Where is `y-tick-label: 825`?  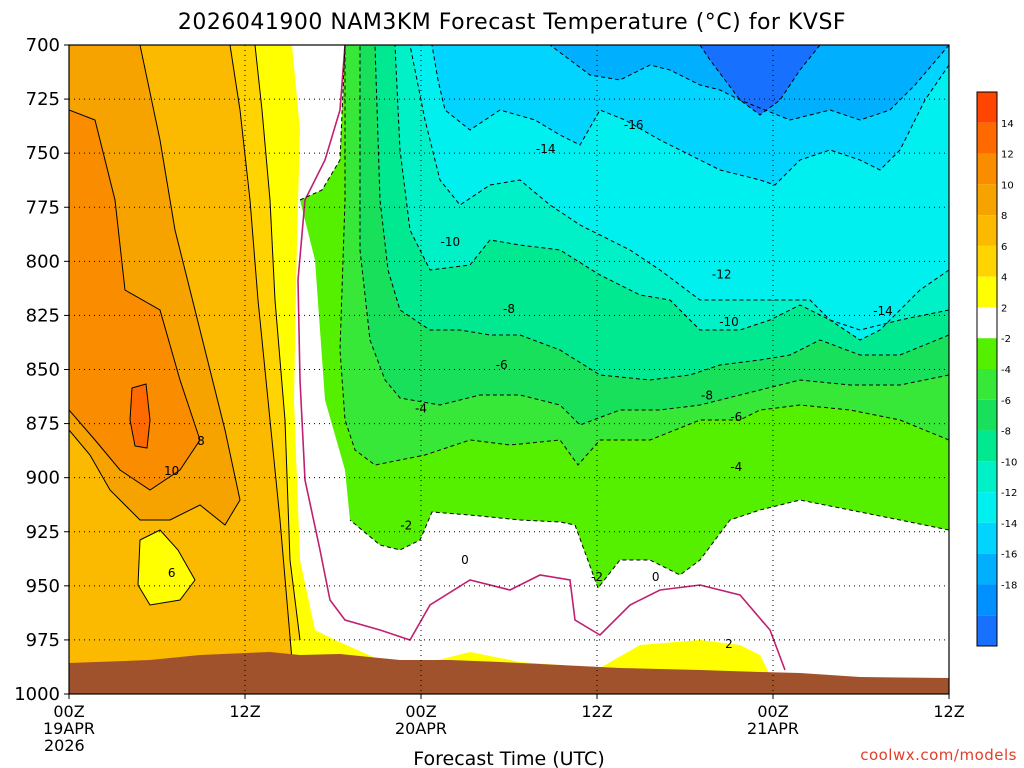 y-tick-label: 825 is located at coordinates (43, 315).